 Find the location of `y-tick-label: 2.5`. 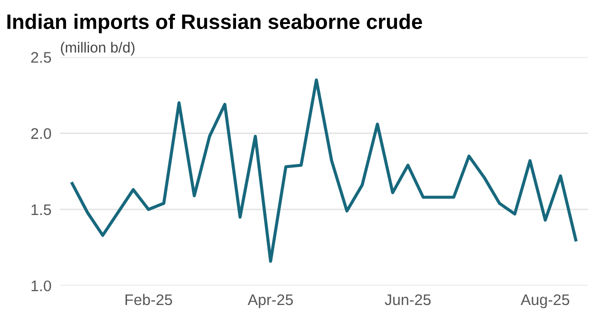

y-tick-label: 2.5 is located at coordinates (41, 57).